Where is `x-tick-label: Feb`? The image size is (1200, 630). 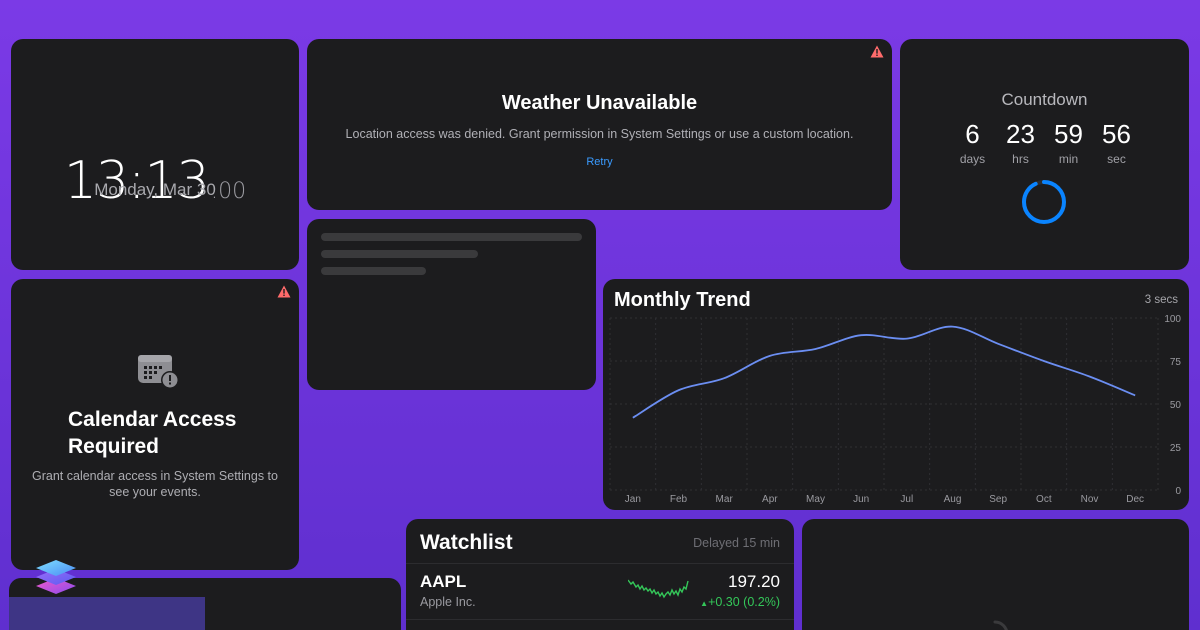
x-tick-label: Feb is located at coordinates (679, 499).